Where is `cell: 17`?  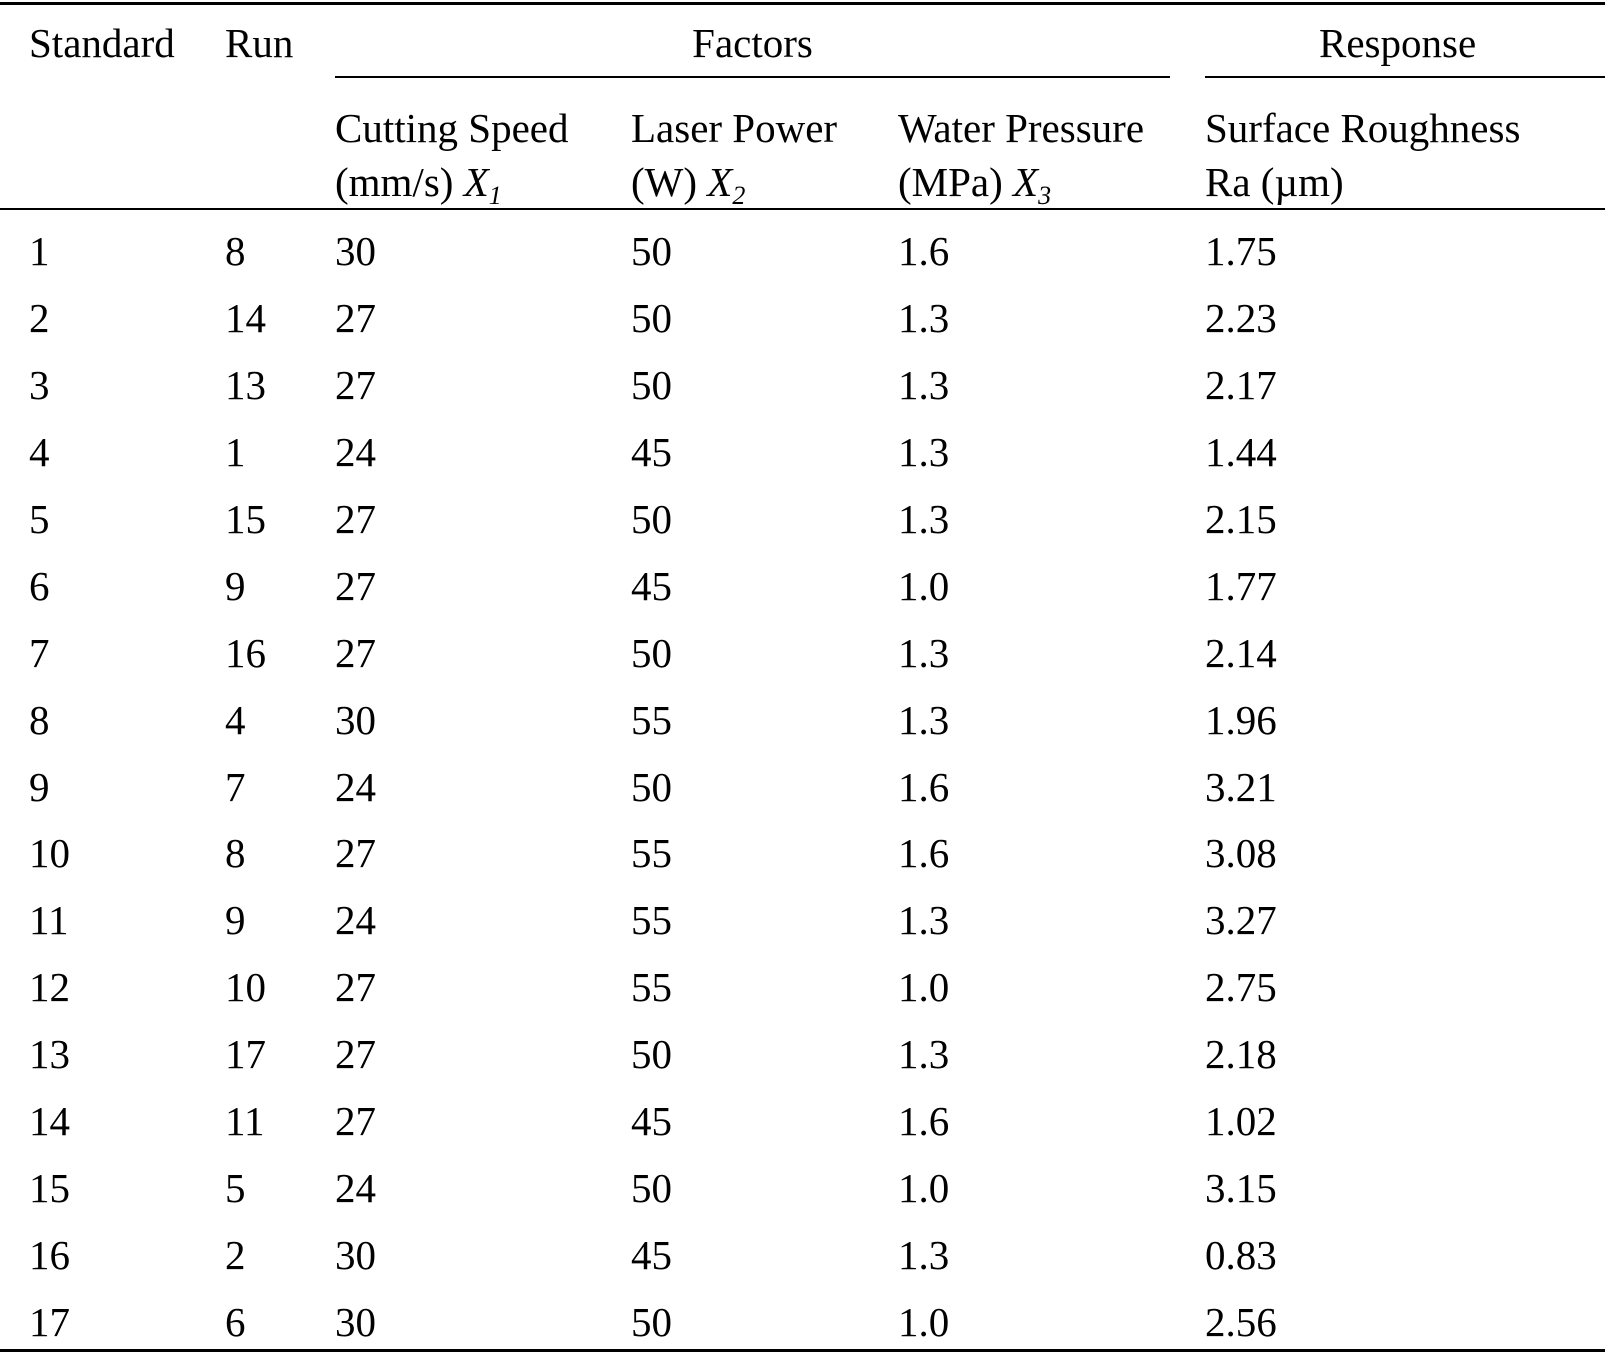
cell: 17 is located at coordinates (49, 1322).